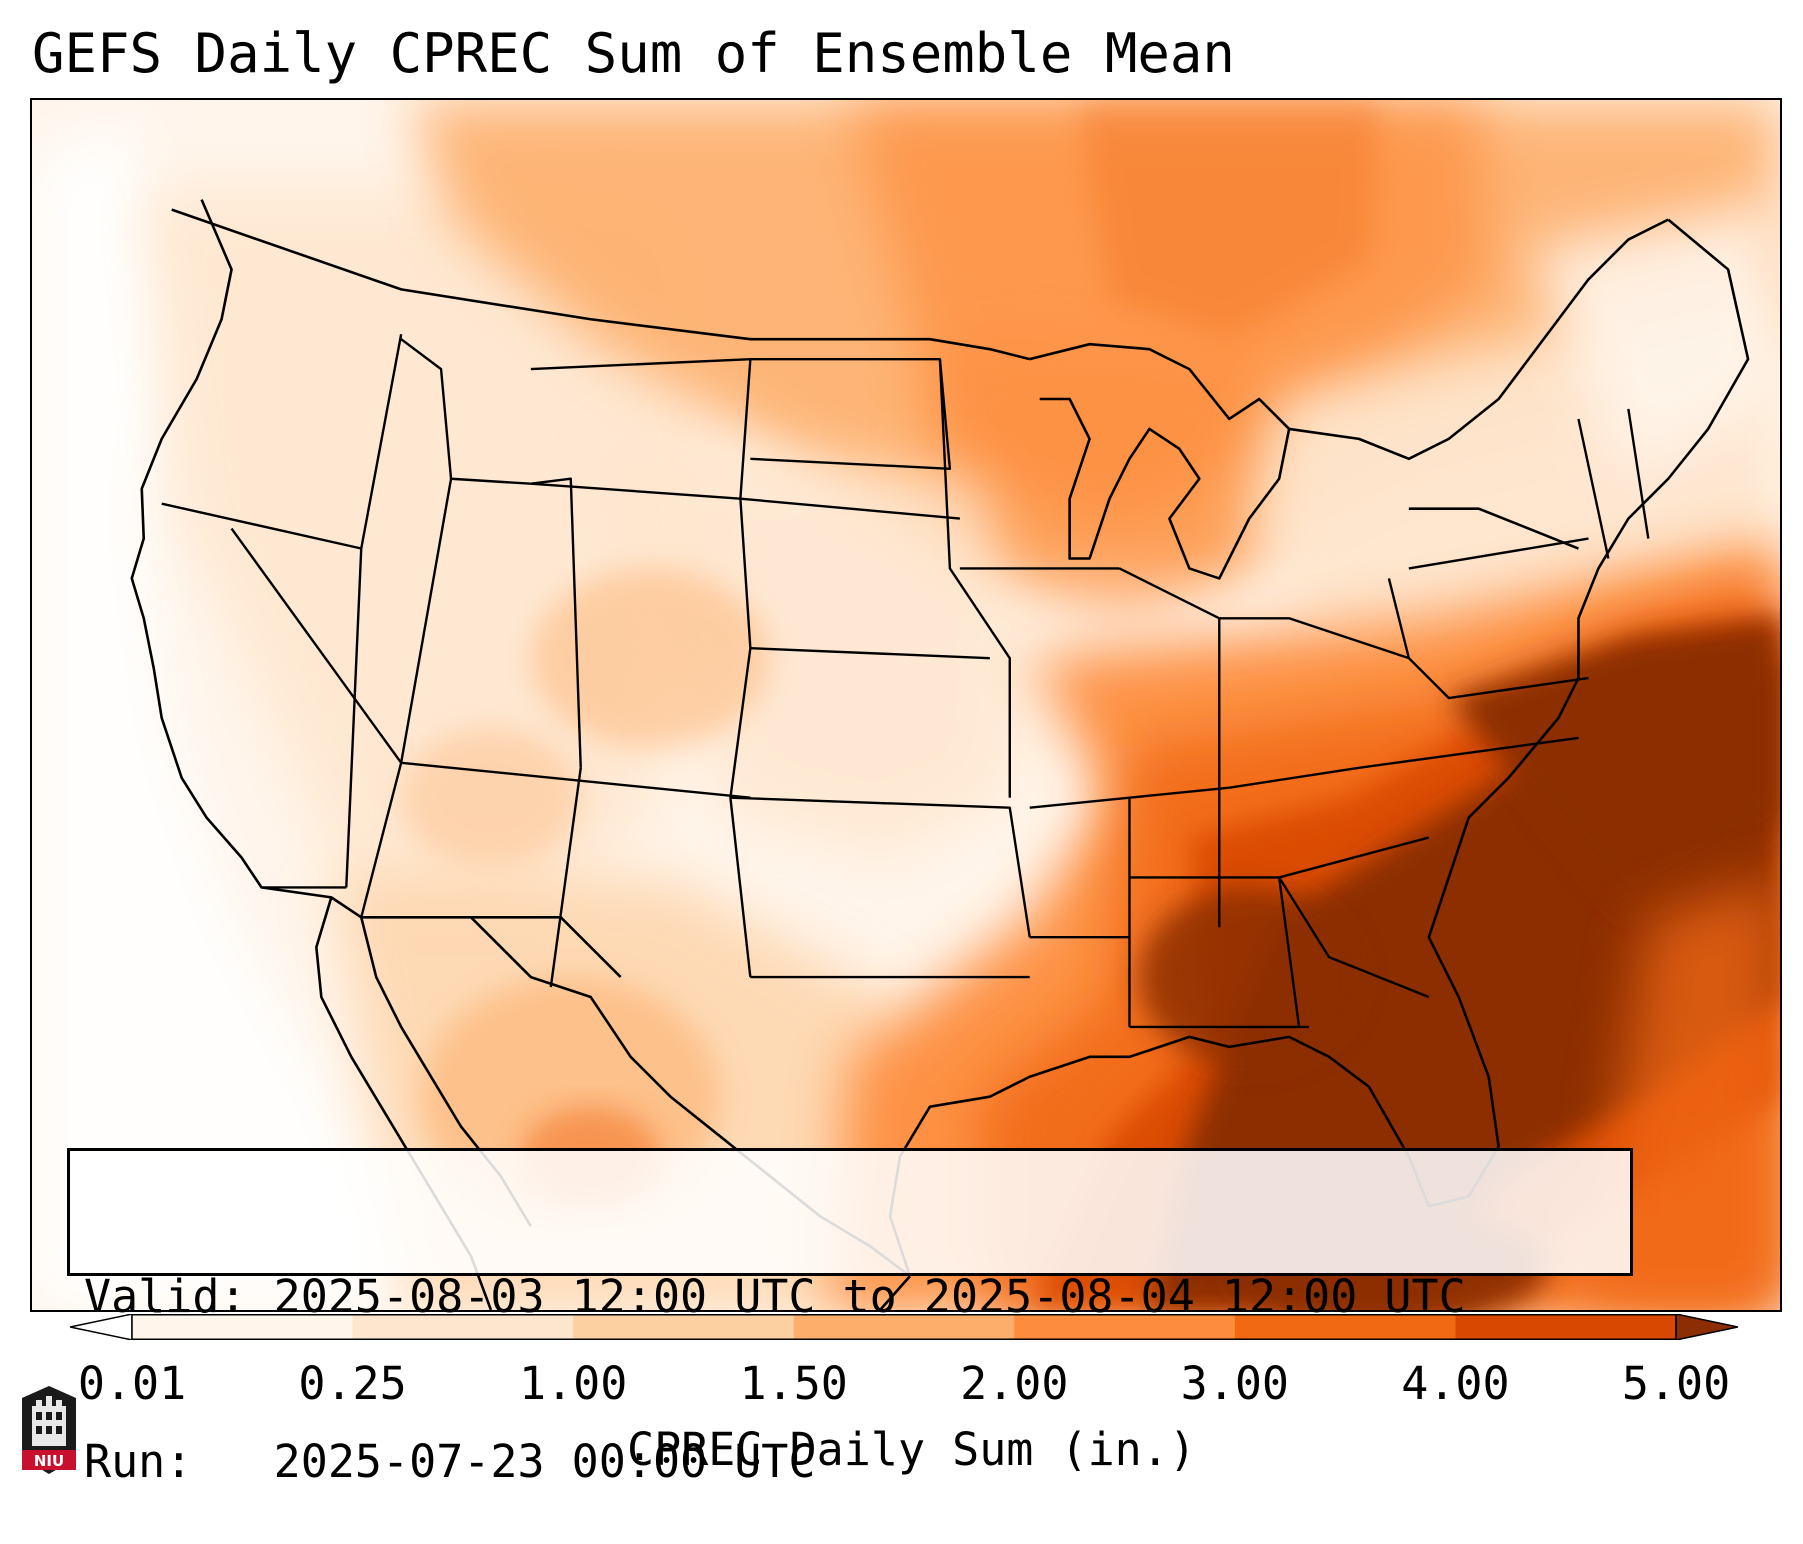 The image size is (1803, 1544). Describe the element at coordinates (49, 1430) in the screenshot. I see `niu-logo-icon: NIU` at that location.